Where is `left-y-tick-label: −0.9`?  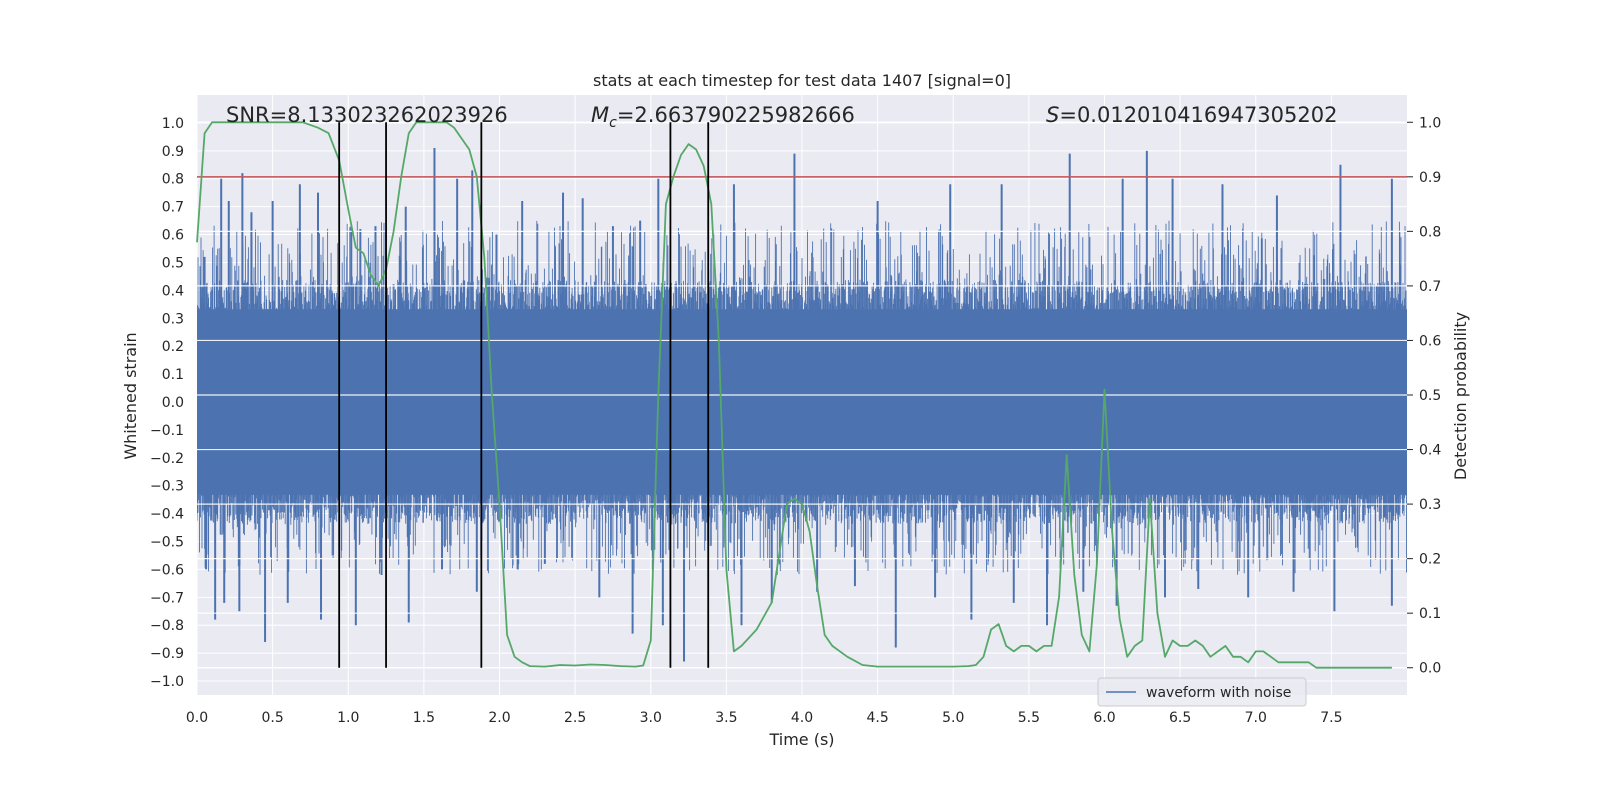 left-y-tick-label: −0.9 is located at coordinates (167, 654).